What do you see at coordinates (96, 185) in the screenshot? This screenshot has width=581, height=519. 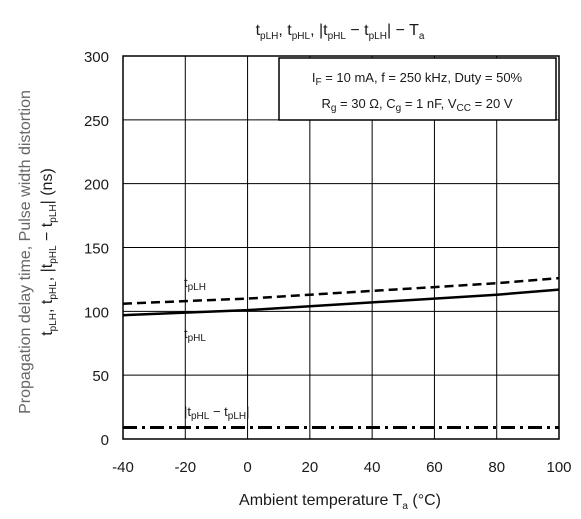 I see `y-tick-label: 200` at bounding box center [96, 185].